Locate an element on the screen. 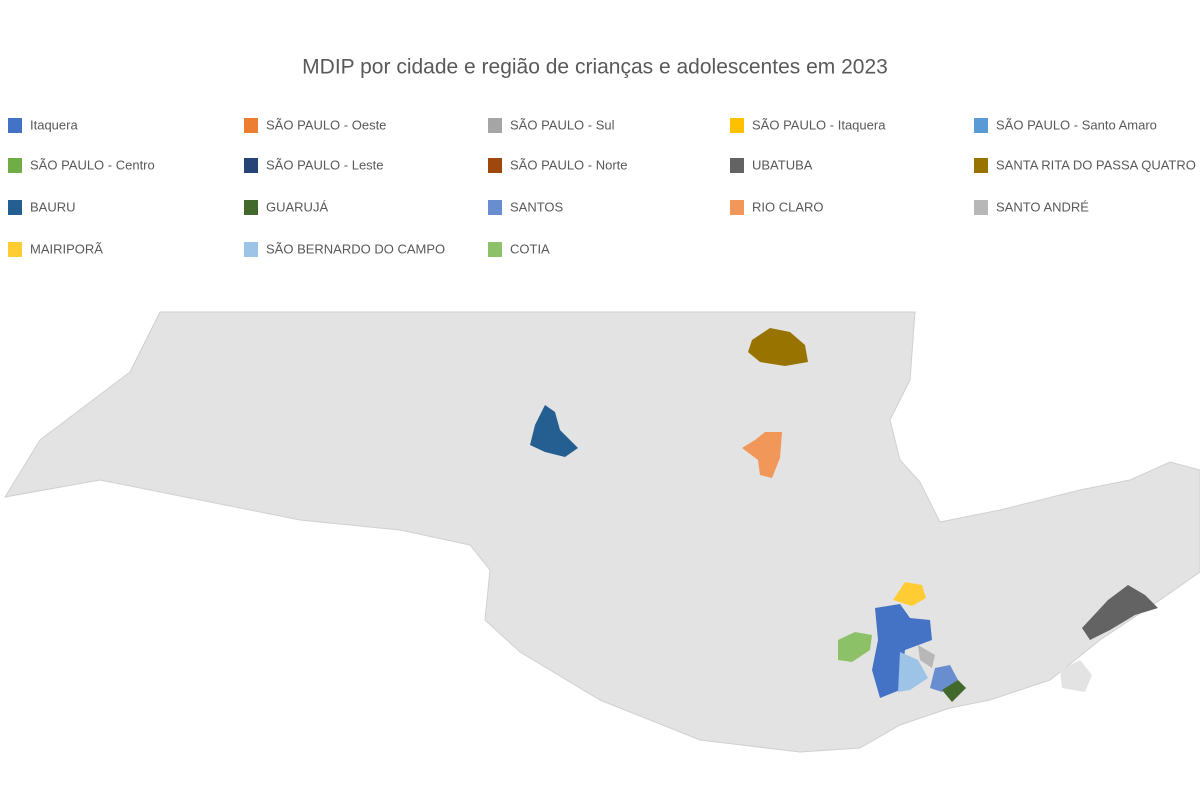 The width and height of the screenshot is (1200, 800). legend-label: BAURU is located at coordinates (53, 206).